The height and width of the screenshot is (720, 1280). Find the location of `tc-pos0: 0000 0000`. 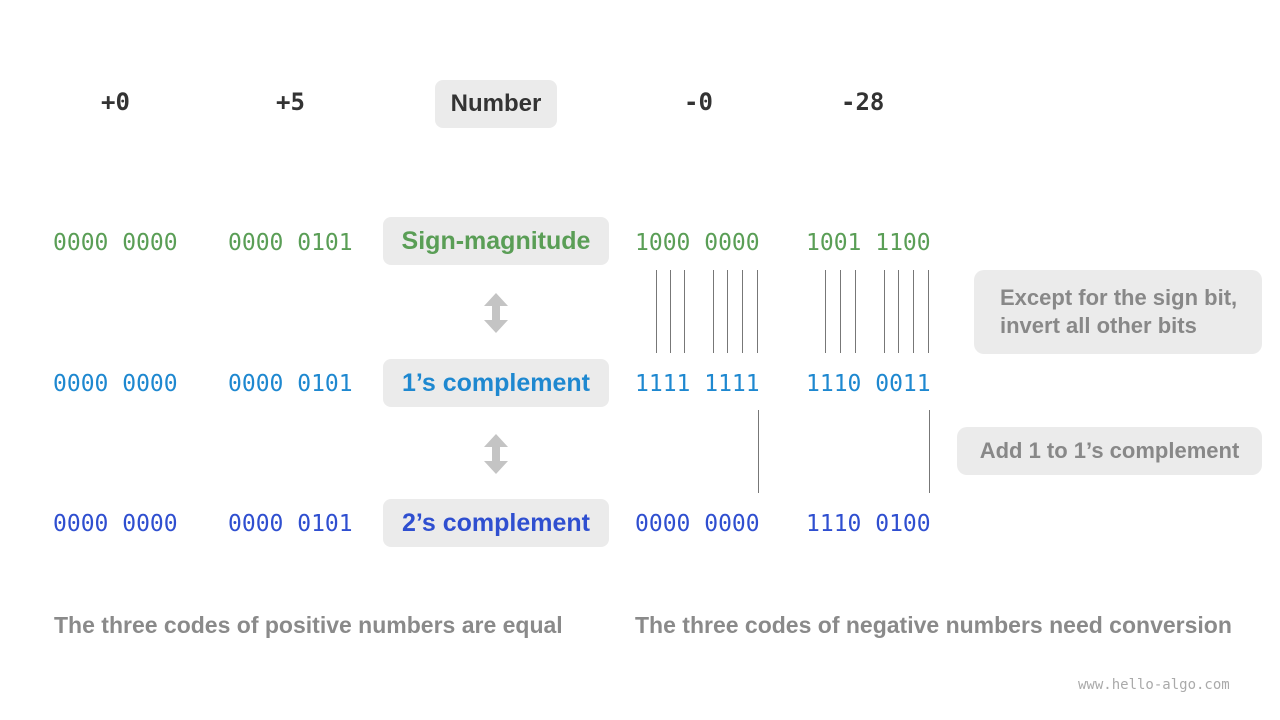

tc-pos0: 0000 0000 is located at coordinates (115, 524).